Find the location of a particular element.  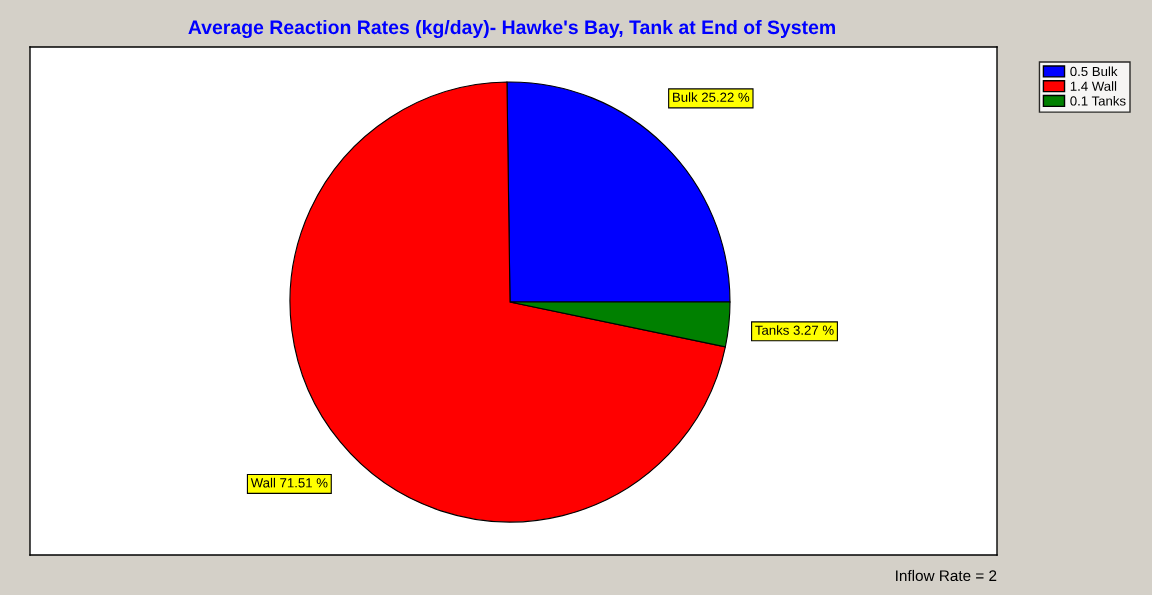

data-label: Bulk 25.22 % is located at coordinates (711, 97).